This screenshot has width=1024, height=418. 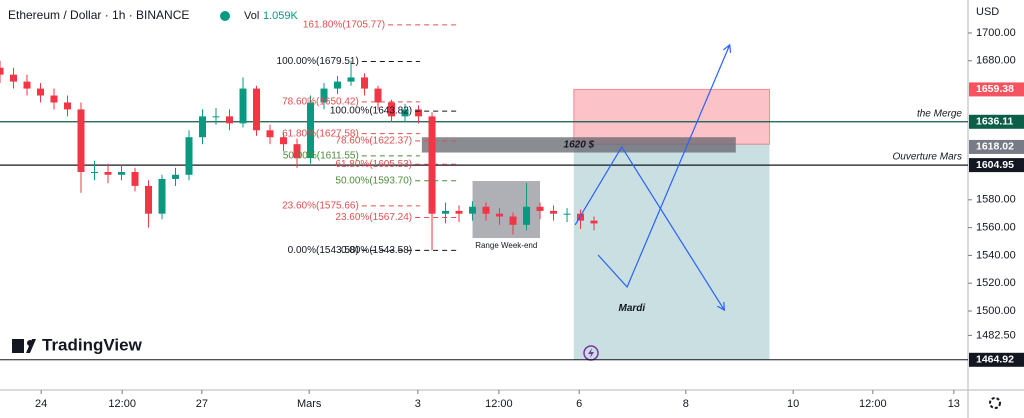 What do you see at coordinates (24, 346) in the screenshot?
I see `logo` at bounding box center [24, 346].